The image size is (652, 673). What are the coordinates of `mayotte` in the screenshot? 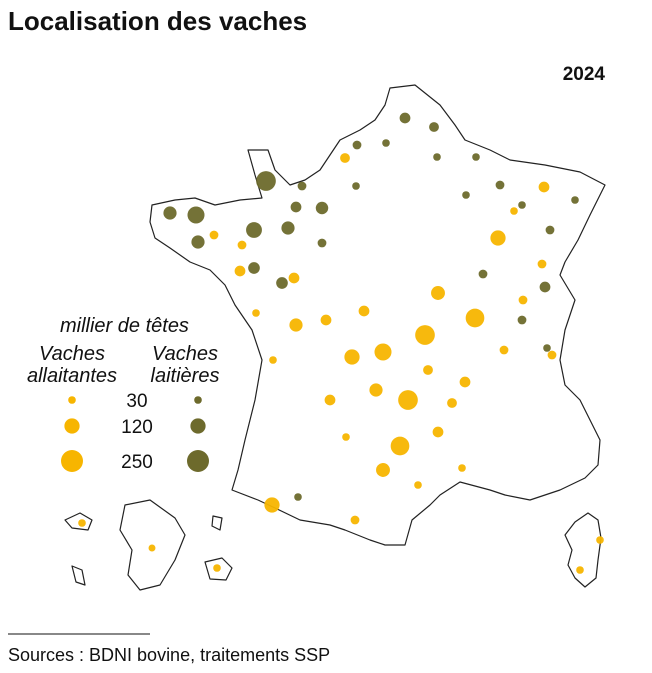 It's located at (217, 523).